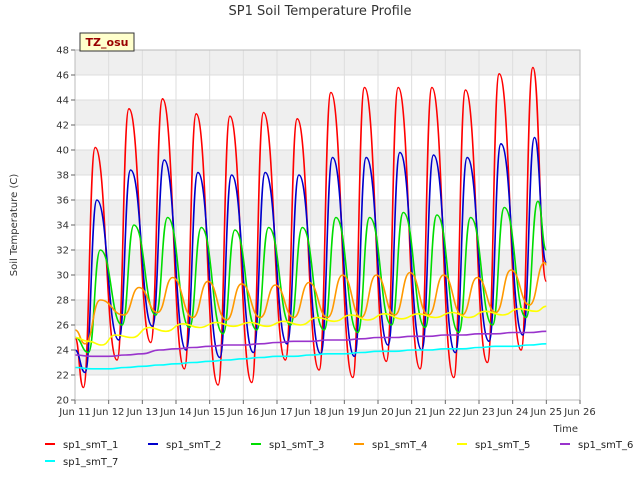  Describe the element at coordinates (62, 176) in the screenshot. I see `y-tick-label: 38` at that location.